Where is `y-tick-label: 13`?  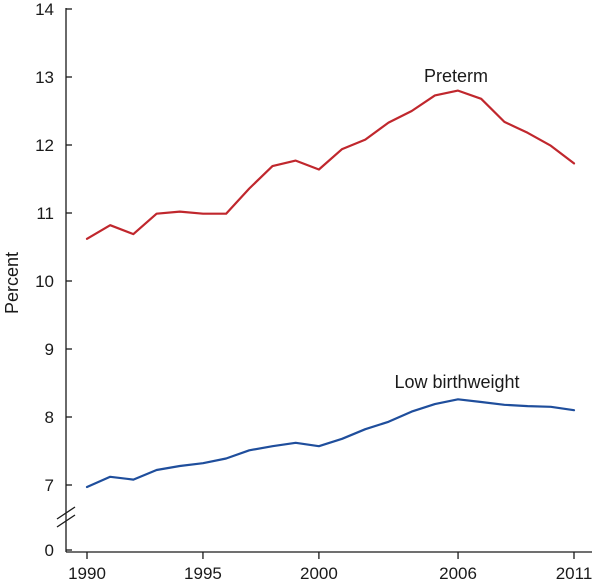 y-tick-label: 13 is located at coordinates (44, 77).